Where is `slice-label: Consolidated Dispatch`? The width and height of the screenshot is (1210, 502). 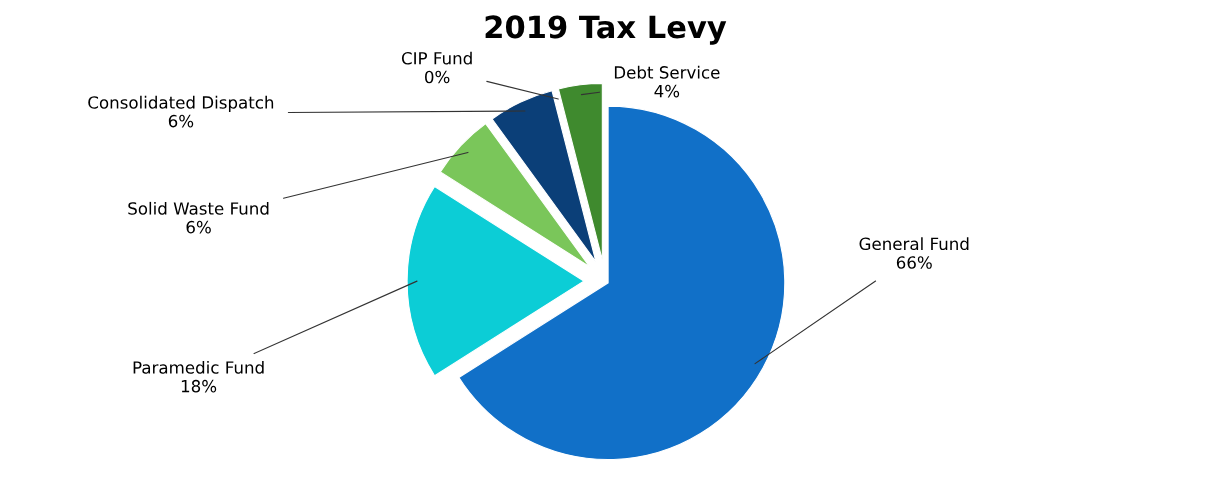 slice-label: Consolidated Dispatch is located at coordinates (181, 103).